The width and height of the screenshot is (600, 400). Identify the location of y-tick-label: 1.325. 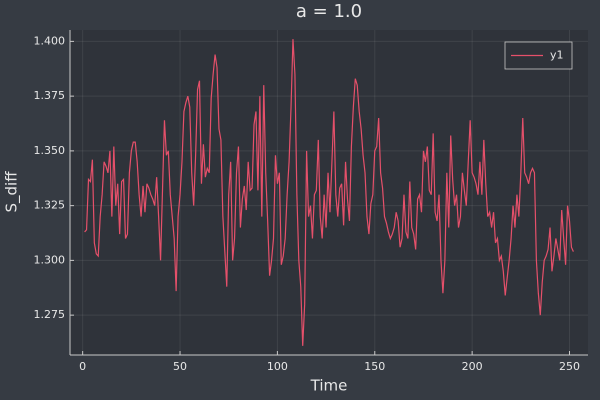
(50, 205).